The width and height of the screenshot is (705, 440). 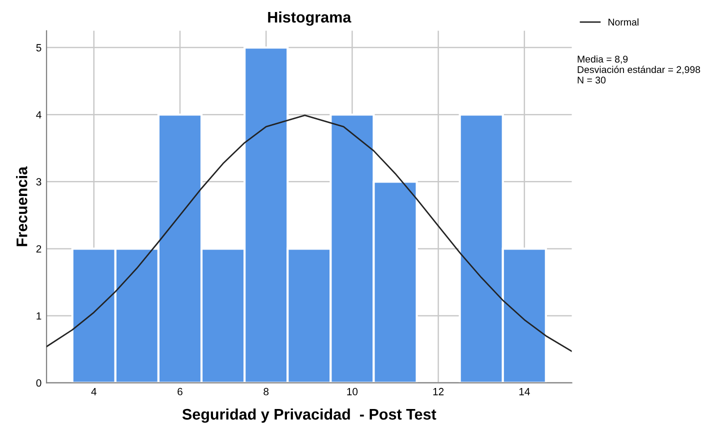 What do you see at coordinates (352, 392) in the screenshot?
I see `x-tick-label: 10` at bounding box center [352, 392].